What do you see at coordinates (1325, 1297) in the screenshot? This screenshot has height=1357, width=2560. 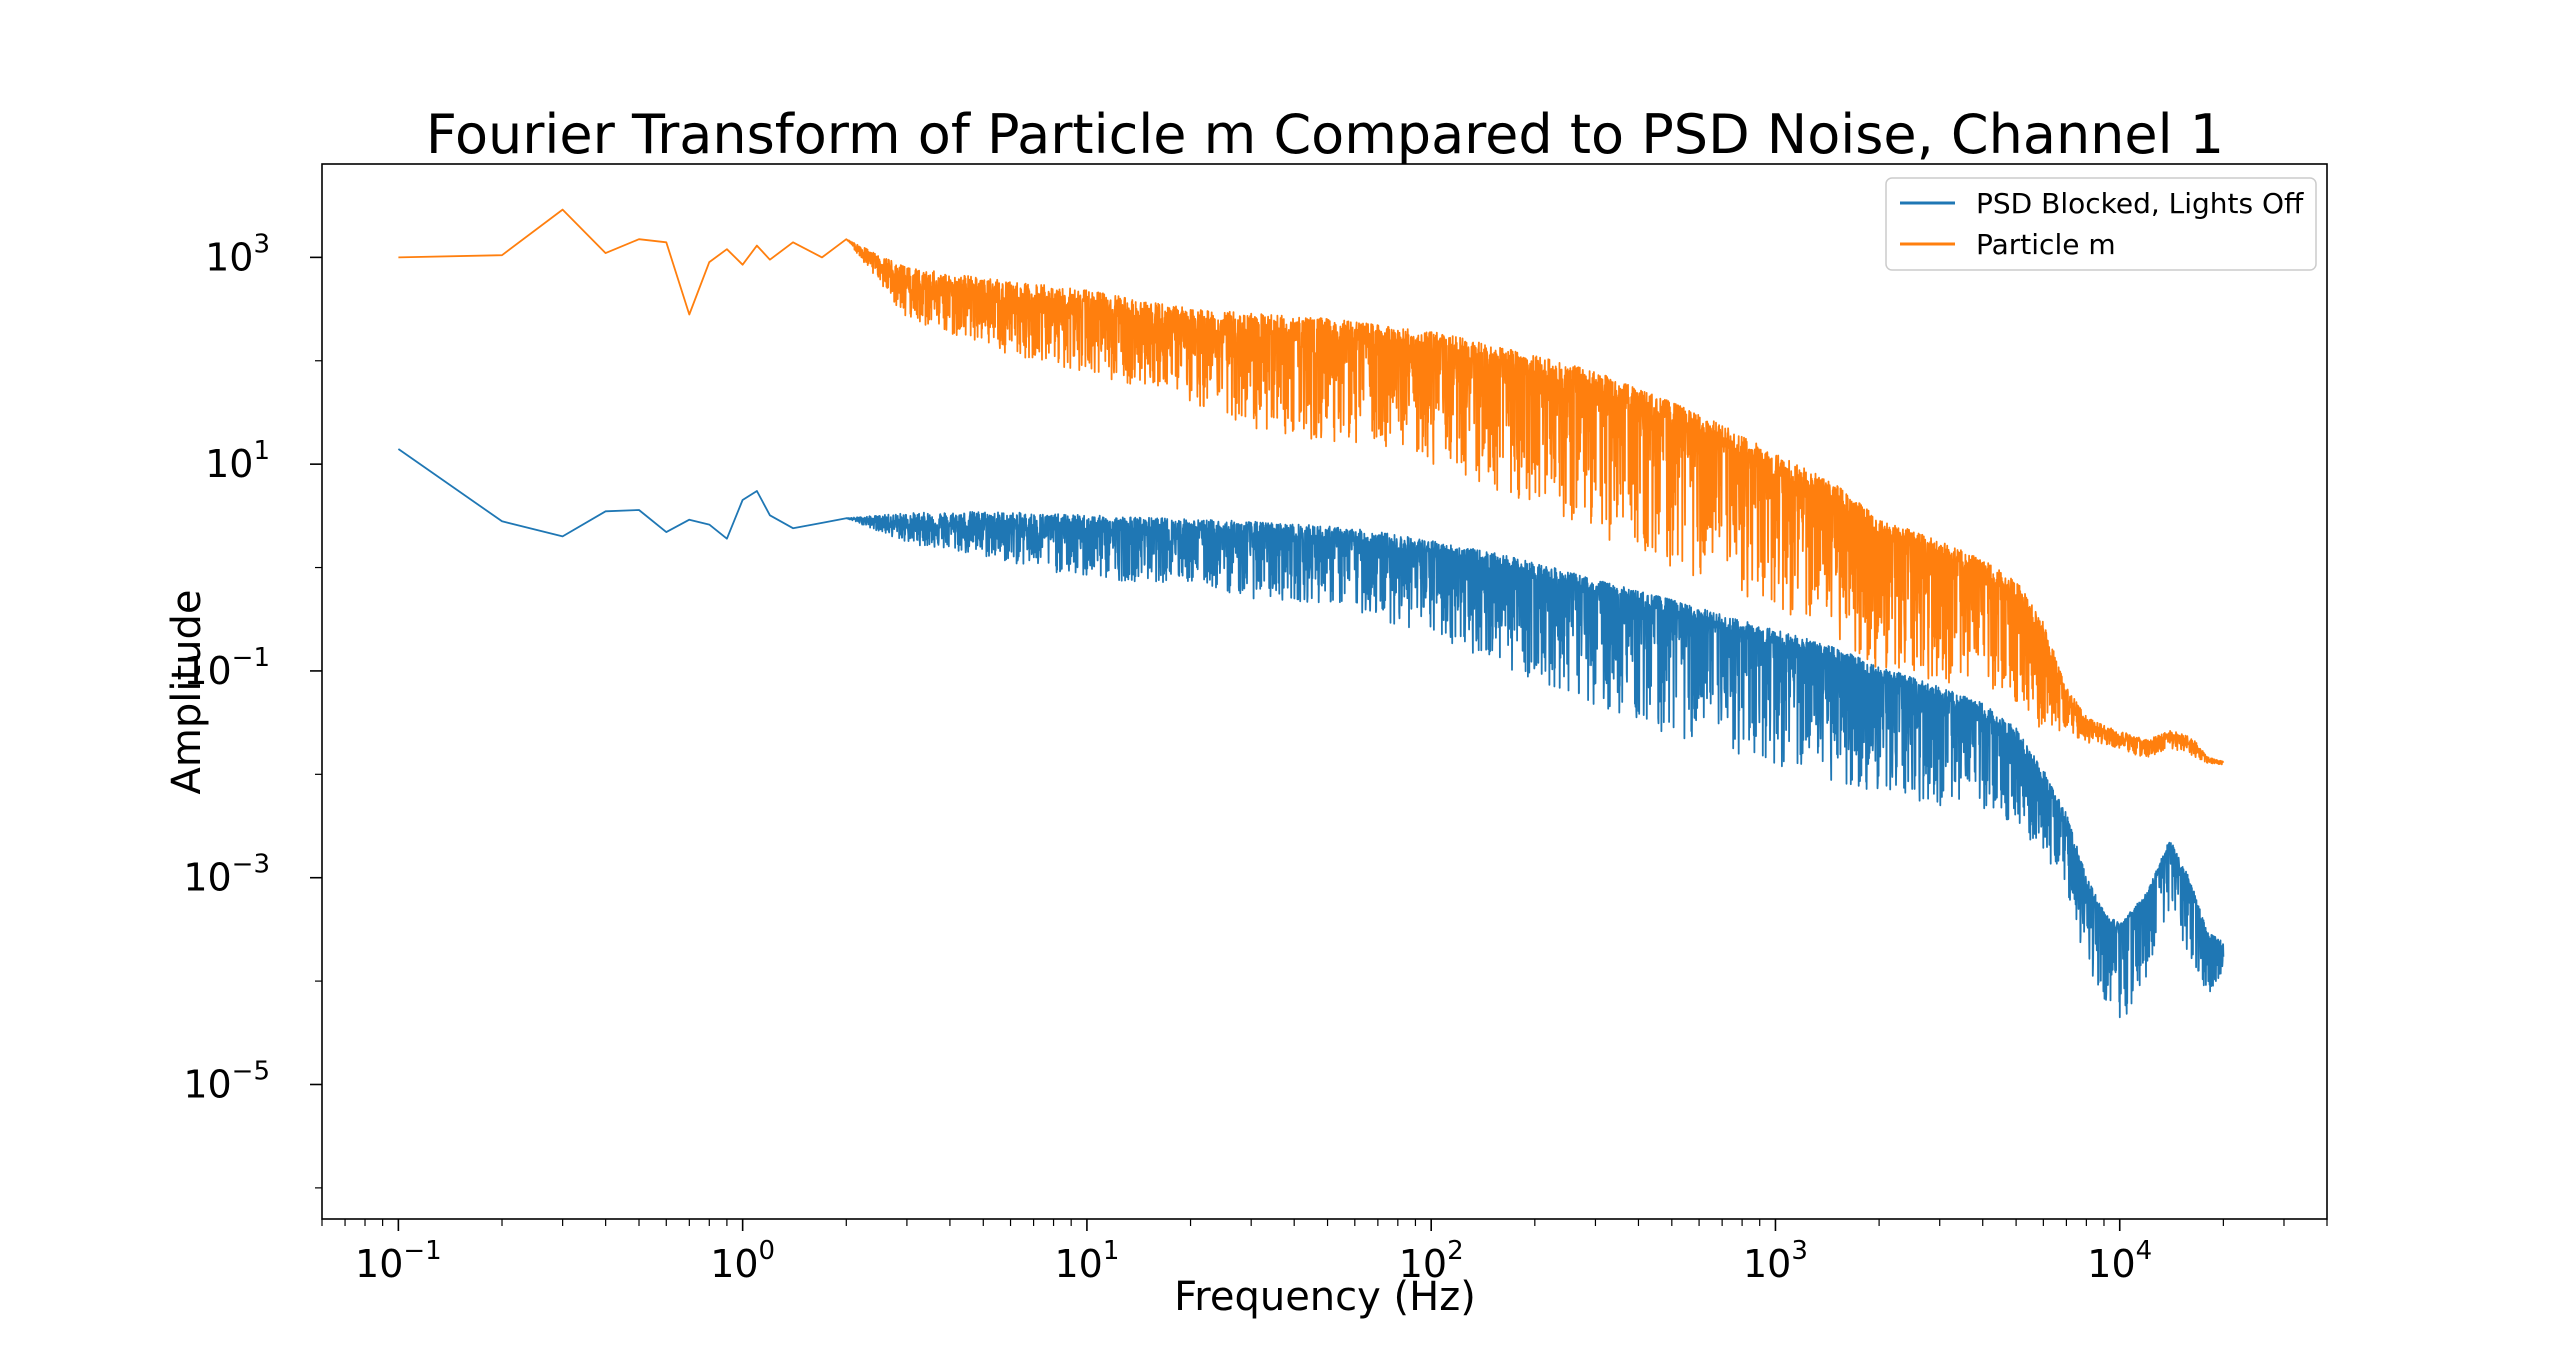 I see `x-axis-label: Frequency (Hz)` at bounding box center [1325, 1297].